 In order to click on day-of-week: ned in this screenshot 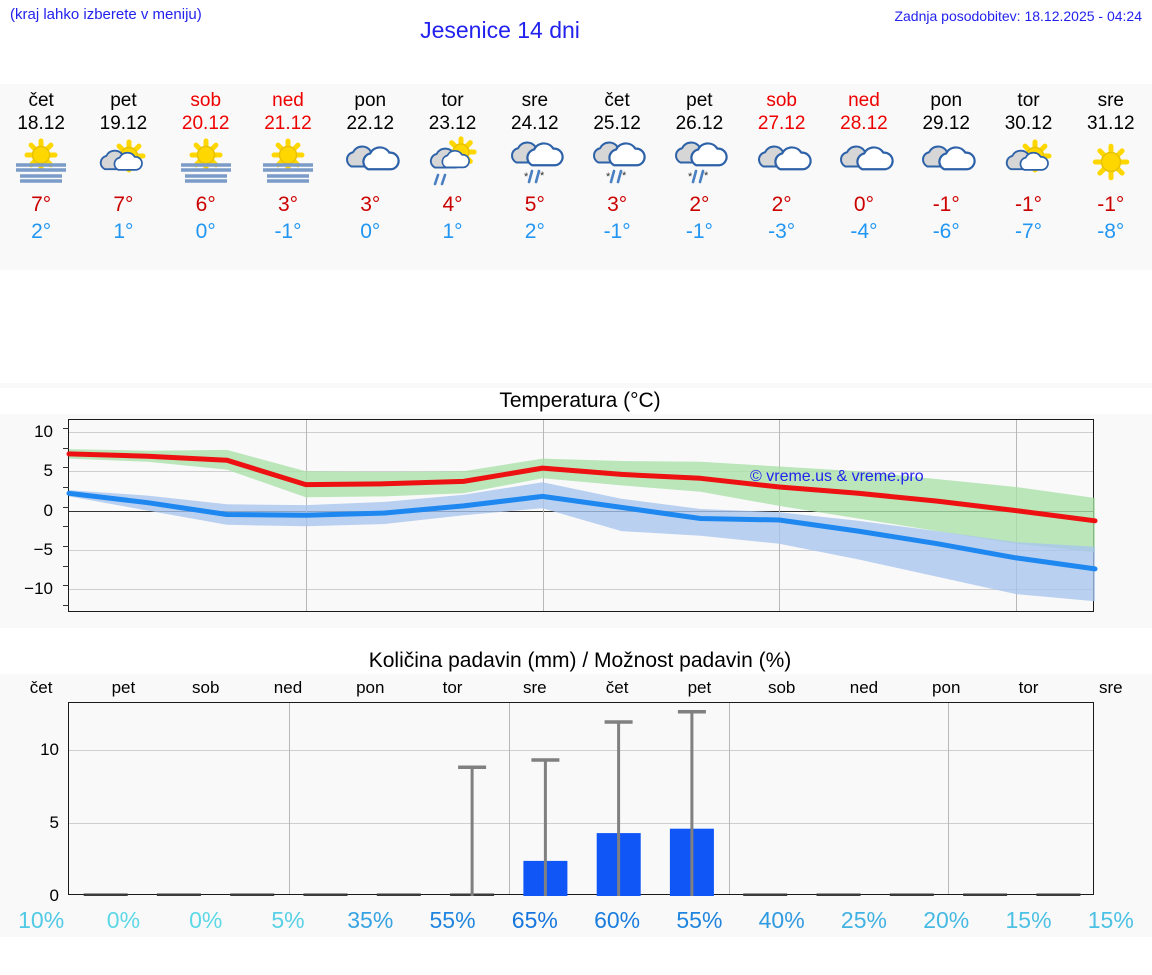, I will do `click(288, 100)`.